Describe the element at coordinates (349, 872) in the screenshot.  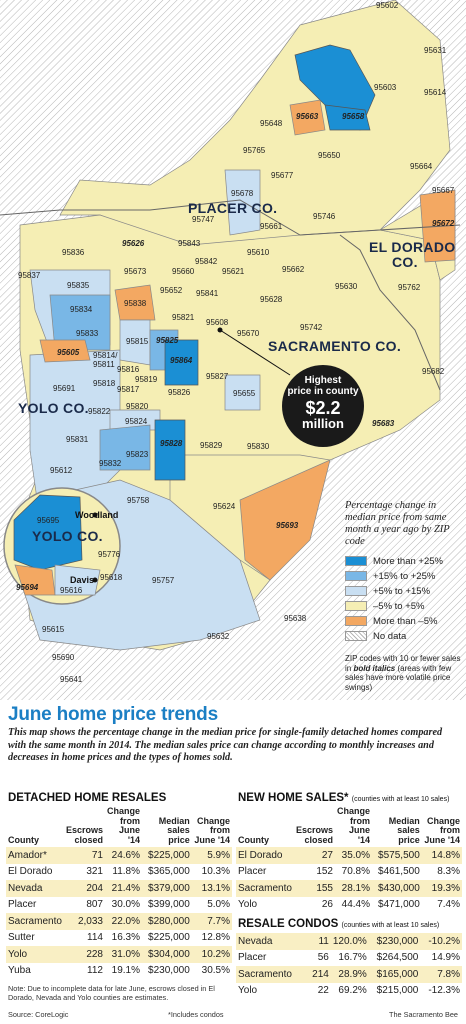
I see `table-row: Placer 152 70.8% $461,500 8.3%` at that location.